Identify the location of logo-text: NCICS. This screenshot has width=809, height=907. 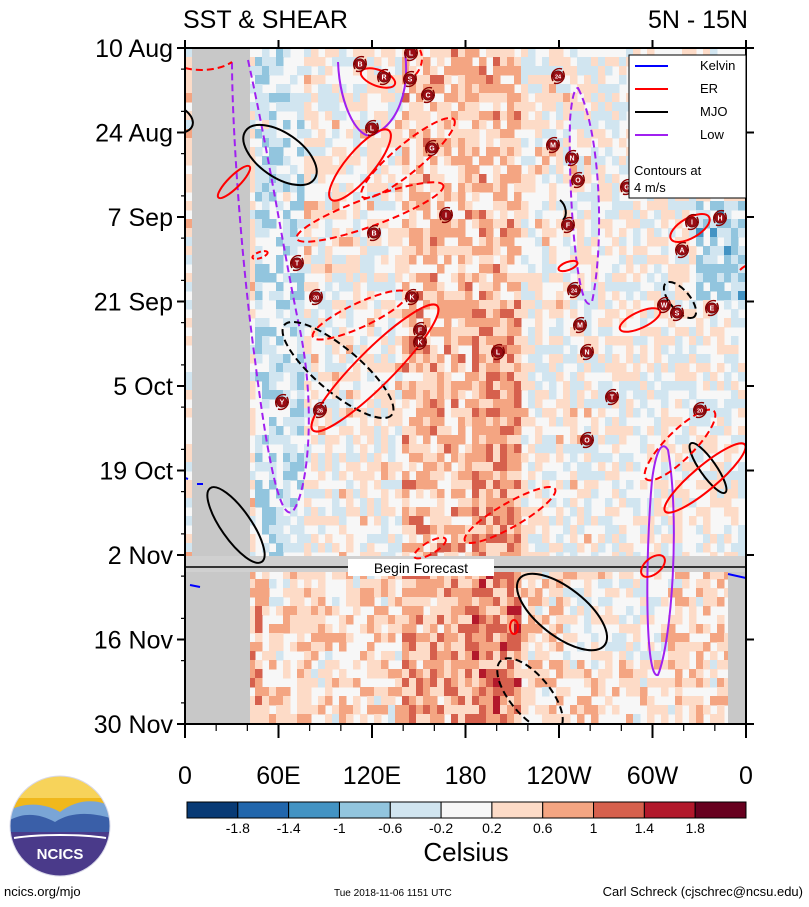
(60, 854).